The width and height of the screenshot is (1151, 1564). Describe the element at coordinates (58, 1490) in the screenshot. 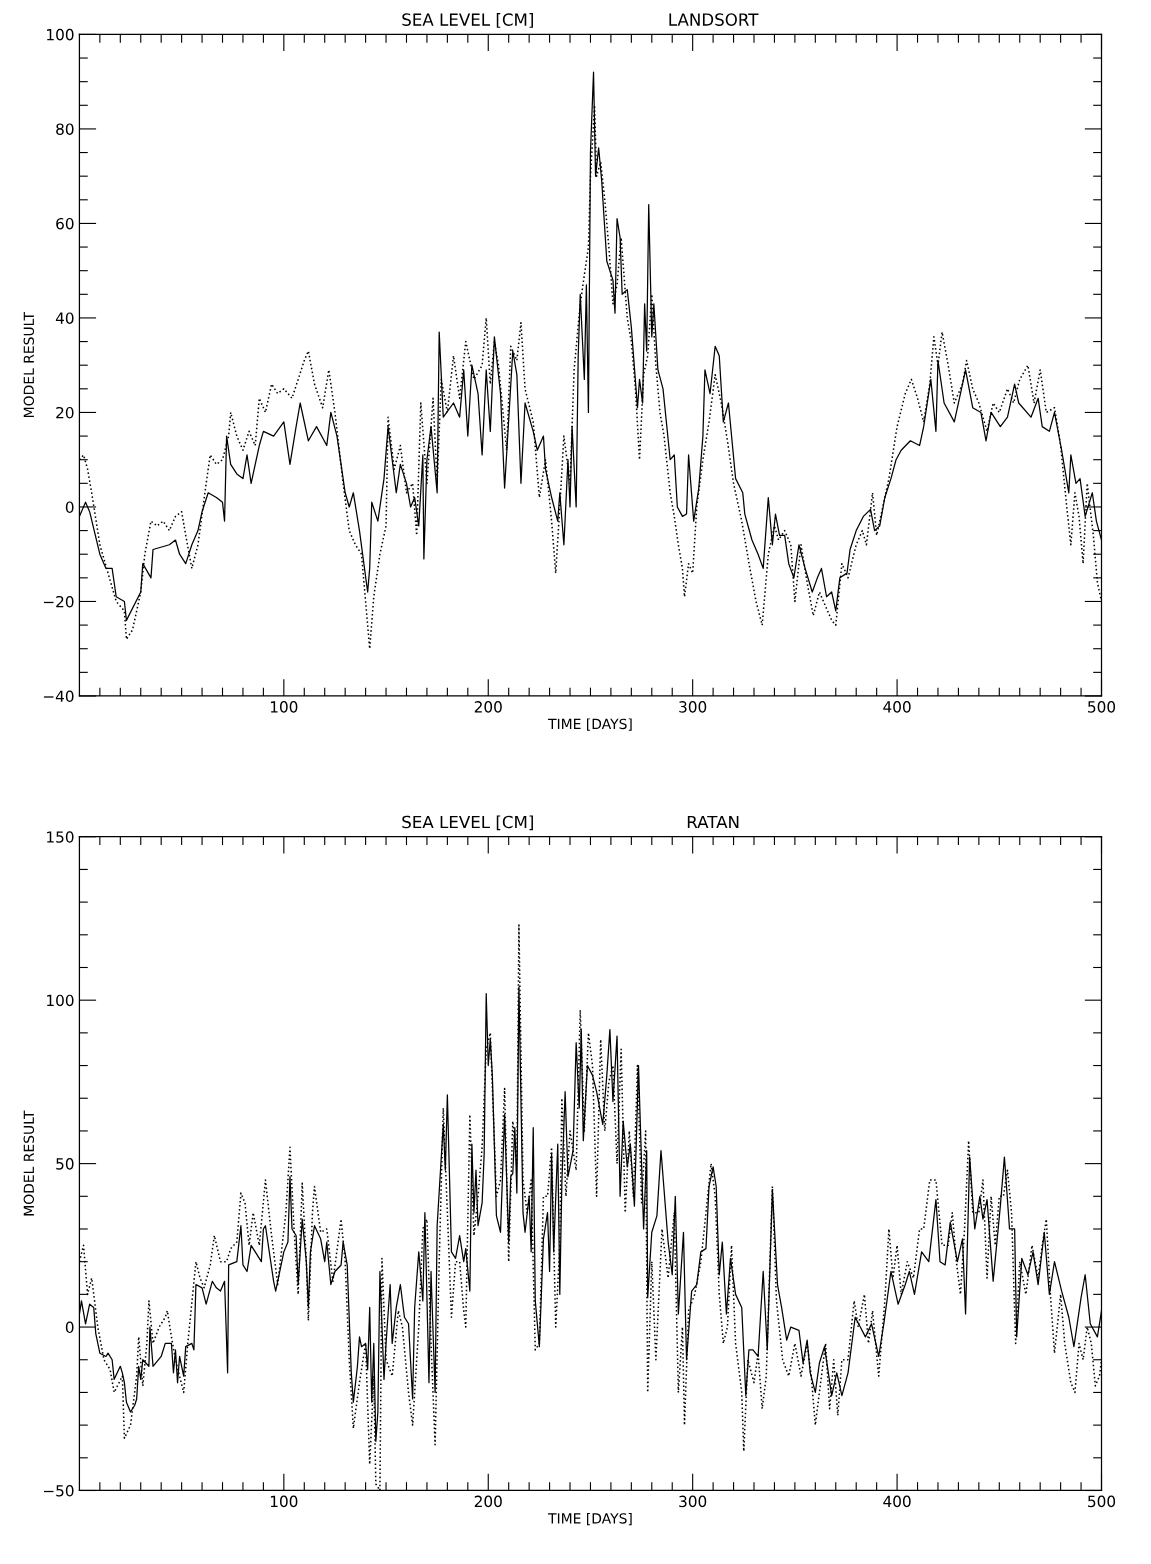

I see `y-tick-label: −50` at that location.